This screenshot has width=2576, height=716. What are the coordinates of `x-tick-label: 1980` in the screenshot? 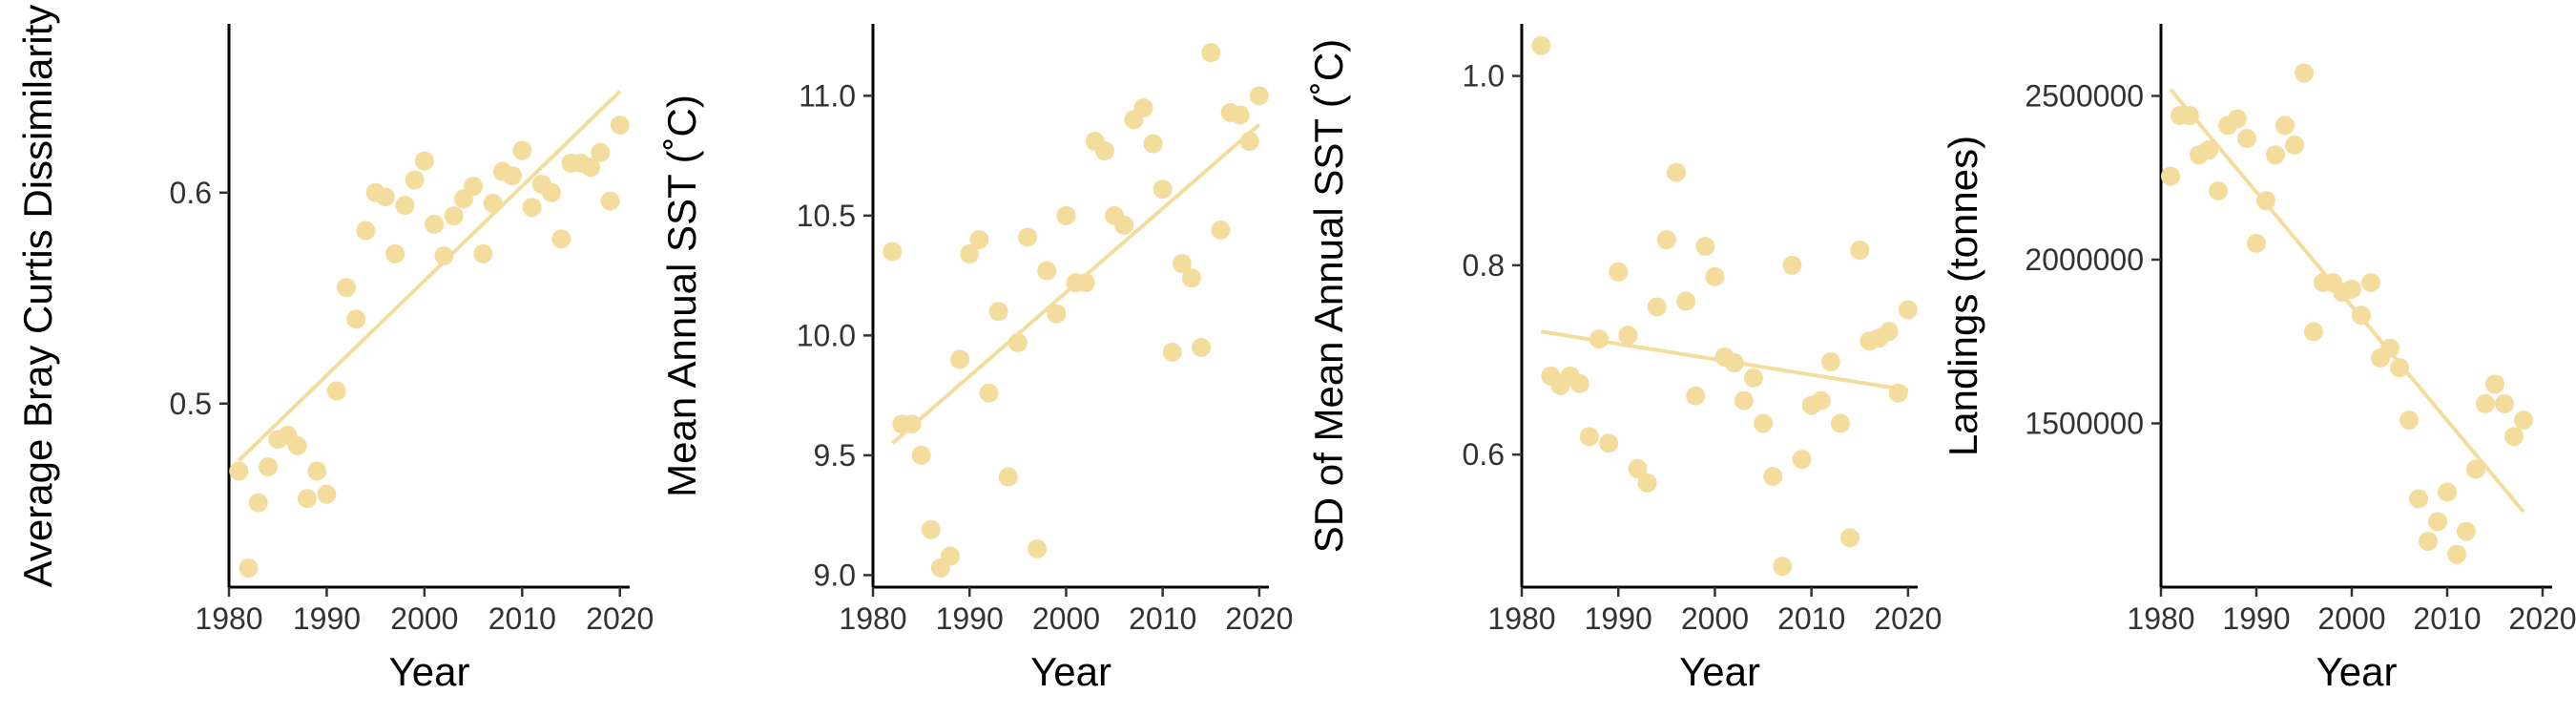 It's located at (228, 618).